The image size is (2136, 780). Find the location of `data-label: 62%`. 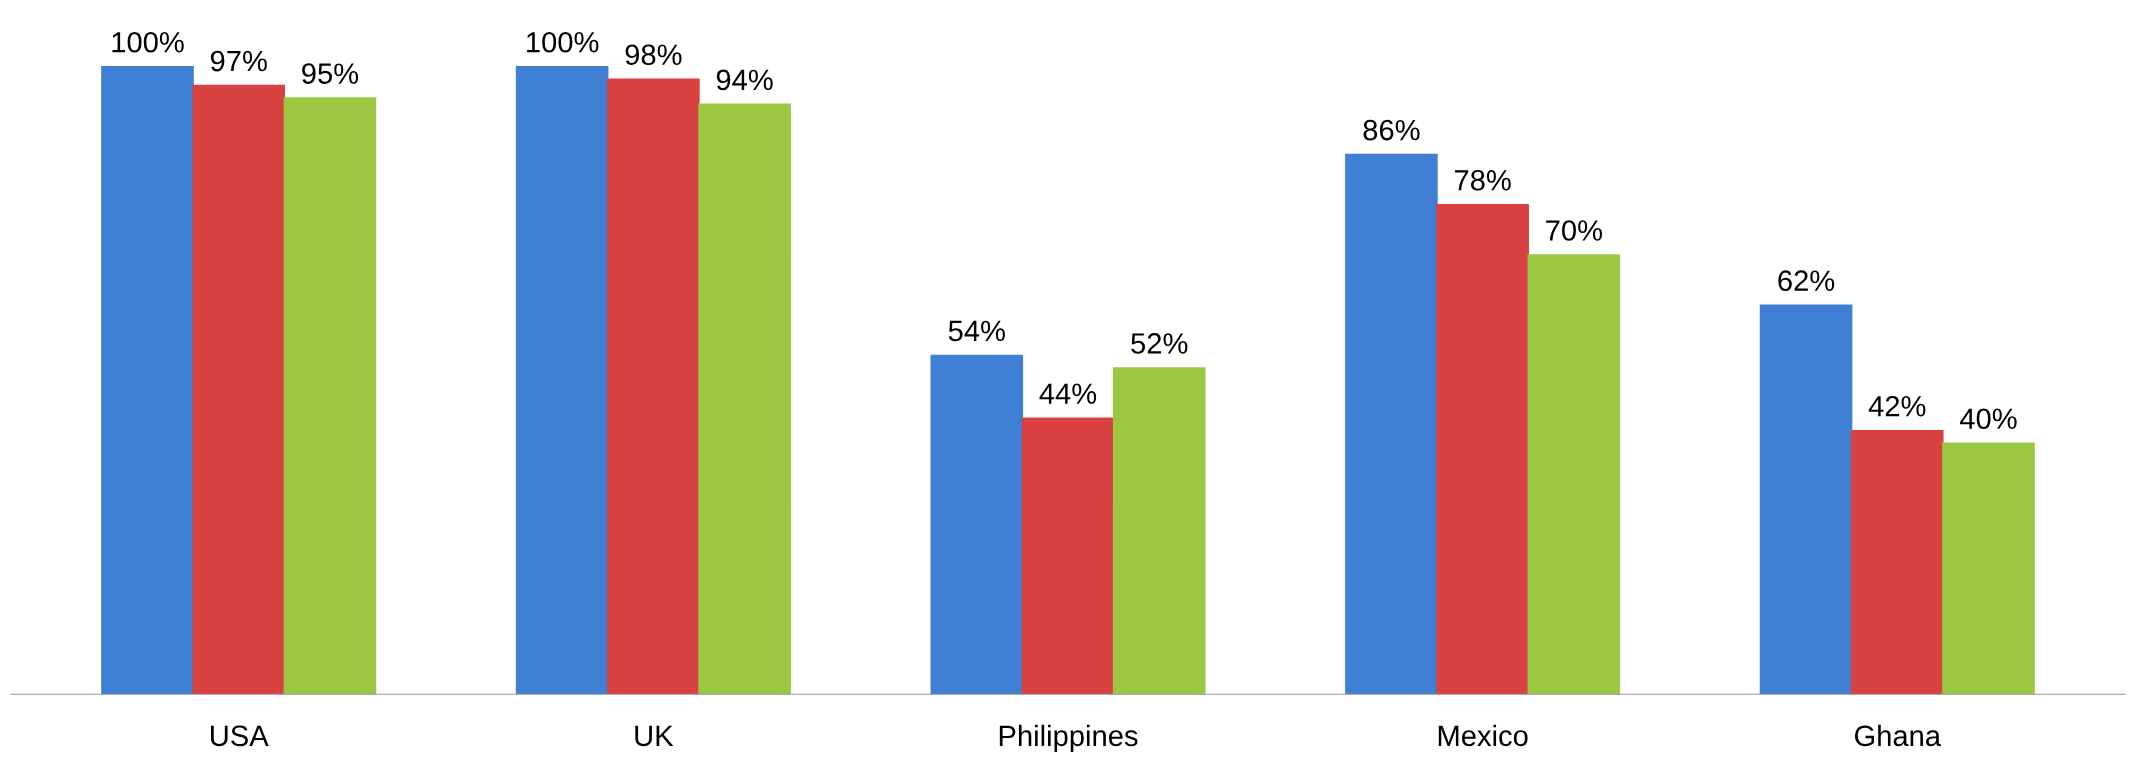

data-label: 62% is located at coordinates (1806, 281).